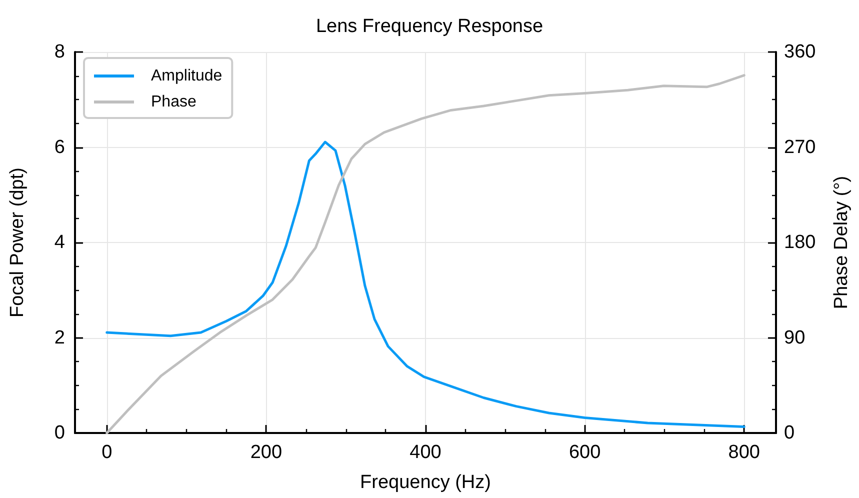 This screenshot has width=859, height=498. What do you see at coordinates (59, 337) in the screenshot?
I see `y-tick-label: 2` at bounding box center [59, 337].